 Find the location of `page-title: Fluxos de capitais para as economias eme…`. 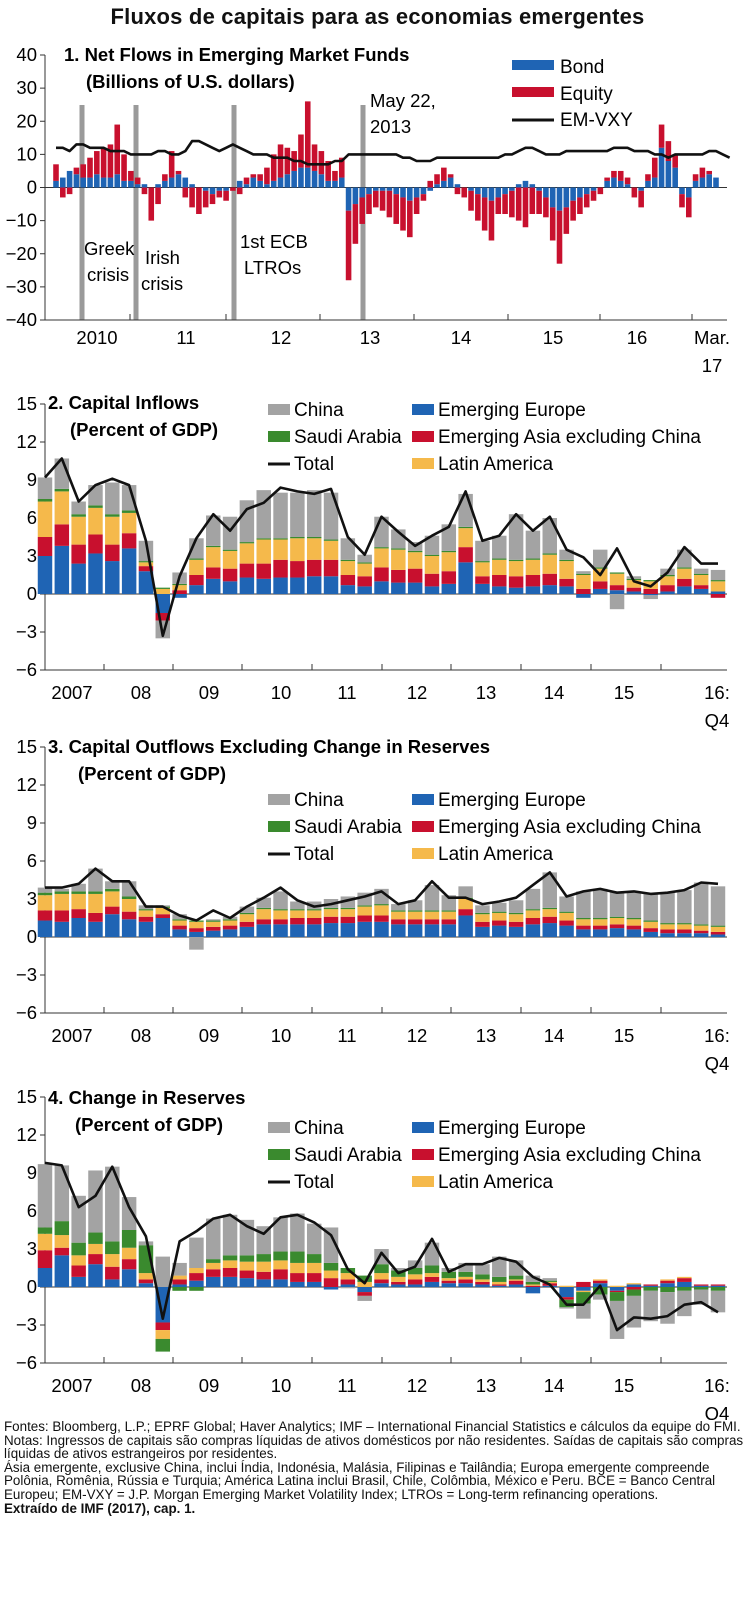

page-title: Fluxos de capitais para as economias eme… is located at coordinates (377, 16).